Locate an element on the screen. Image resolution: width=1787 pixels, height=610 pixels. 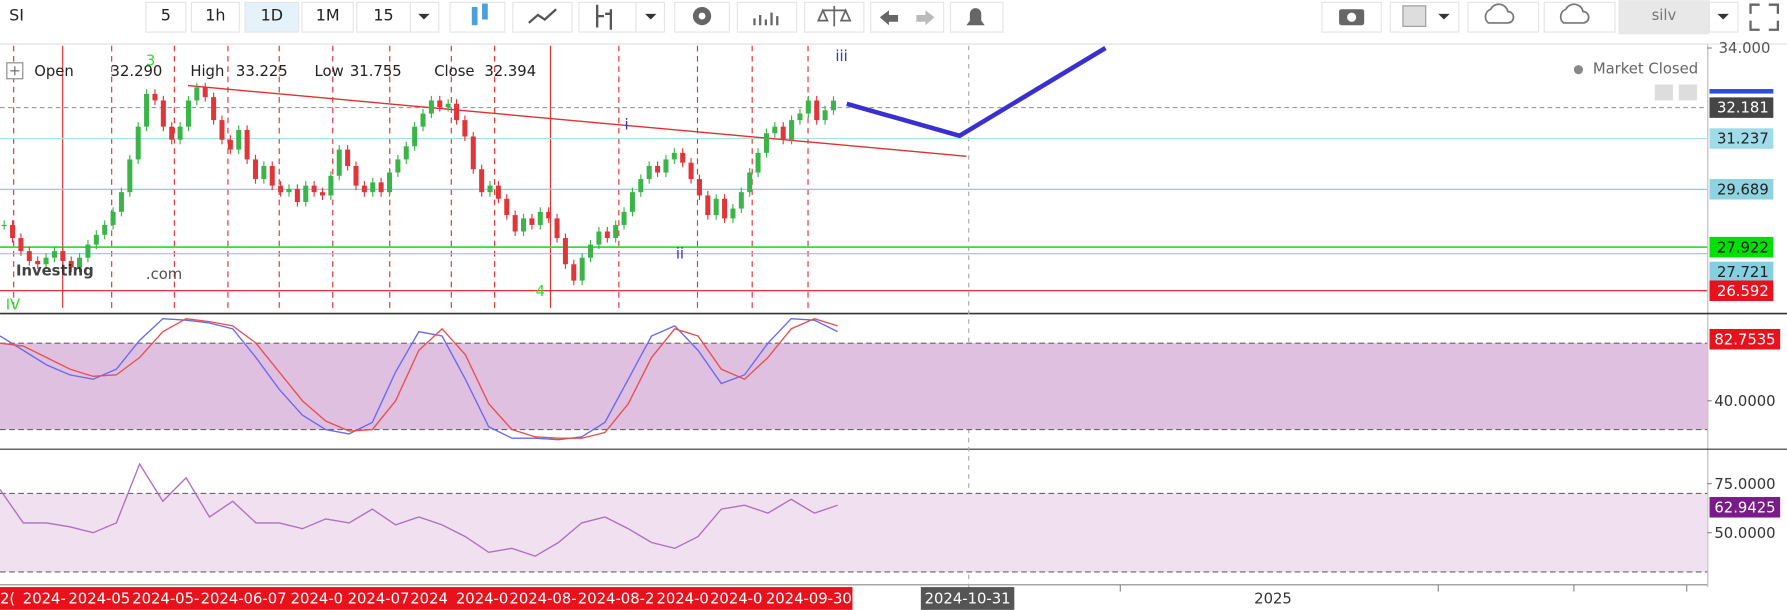
symbol: SI is located at coordinates (16, 15).